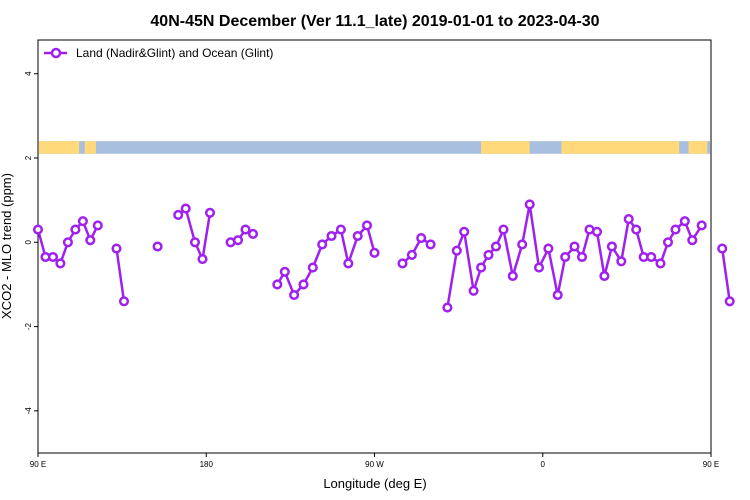 Image resolution: width=750 pixels, height=500 pixels. I want to click on y-axis: -4 -2 0 2 4, so click(31, 242).